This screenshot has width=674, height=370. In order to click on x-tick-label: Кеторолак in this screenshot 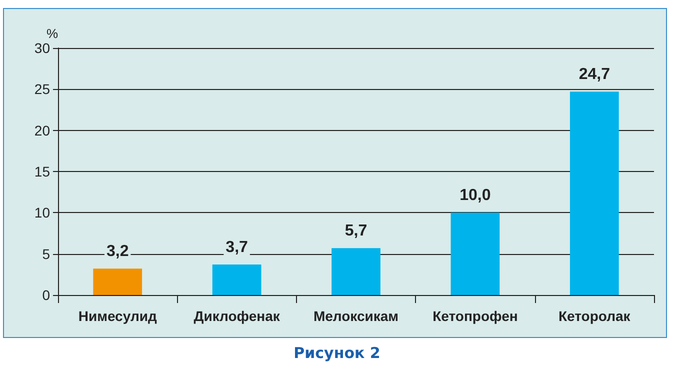, I will do `click(595, 316)`.